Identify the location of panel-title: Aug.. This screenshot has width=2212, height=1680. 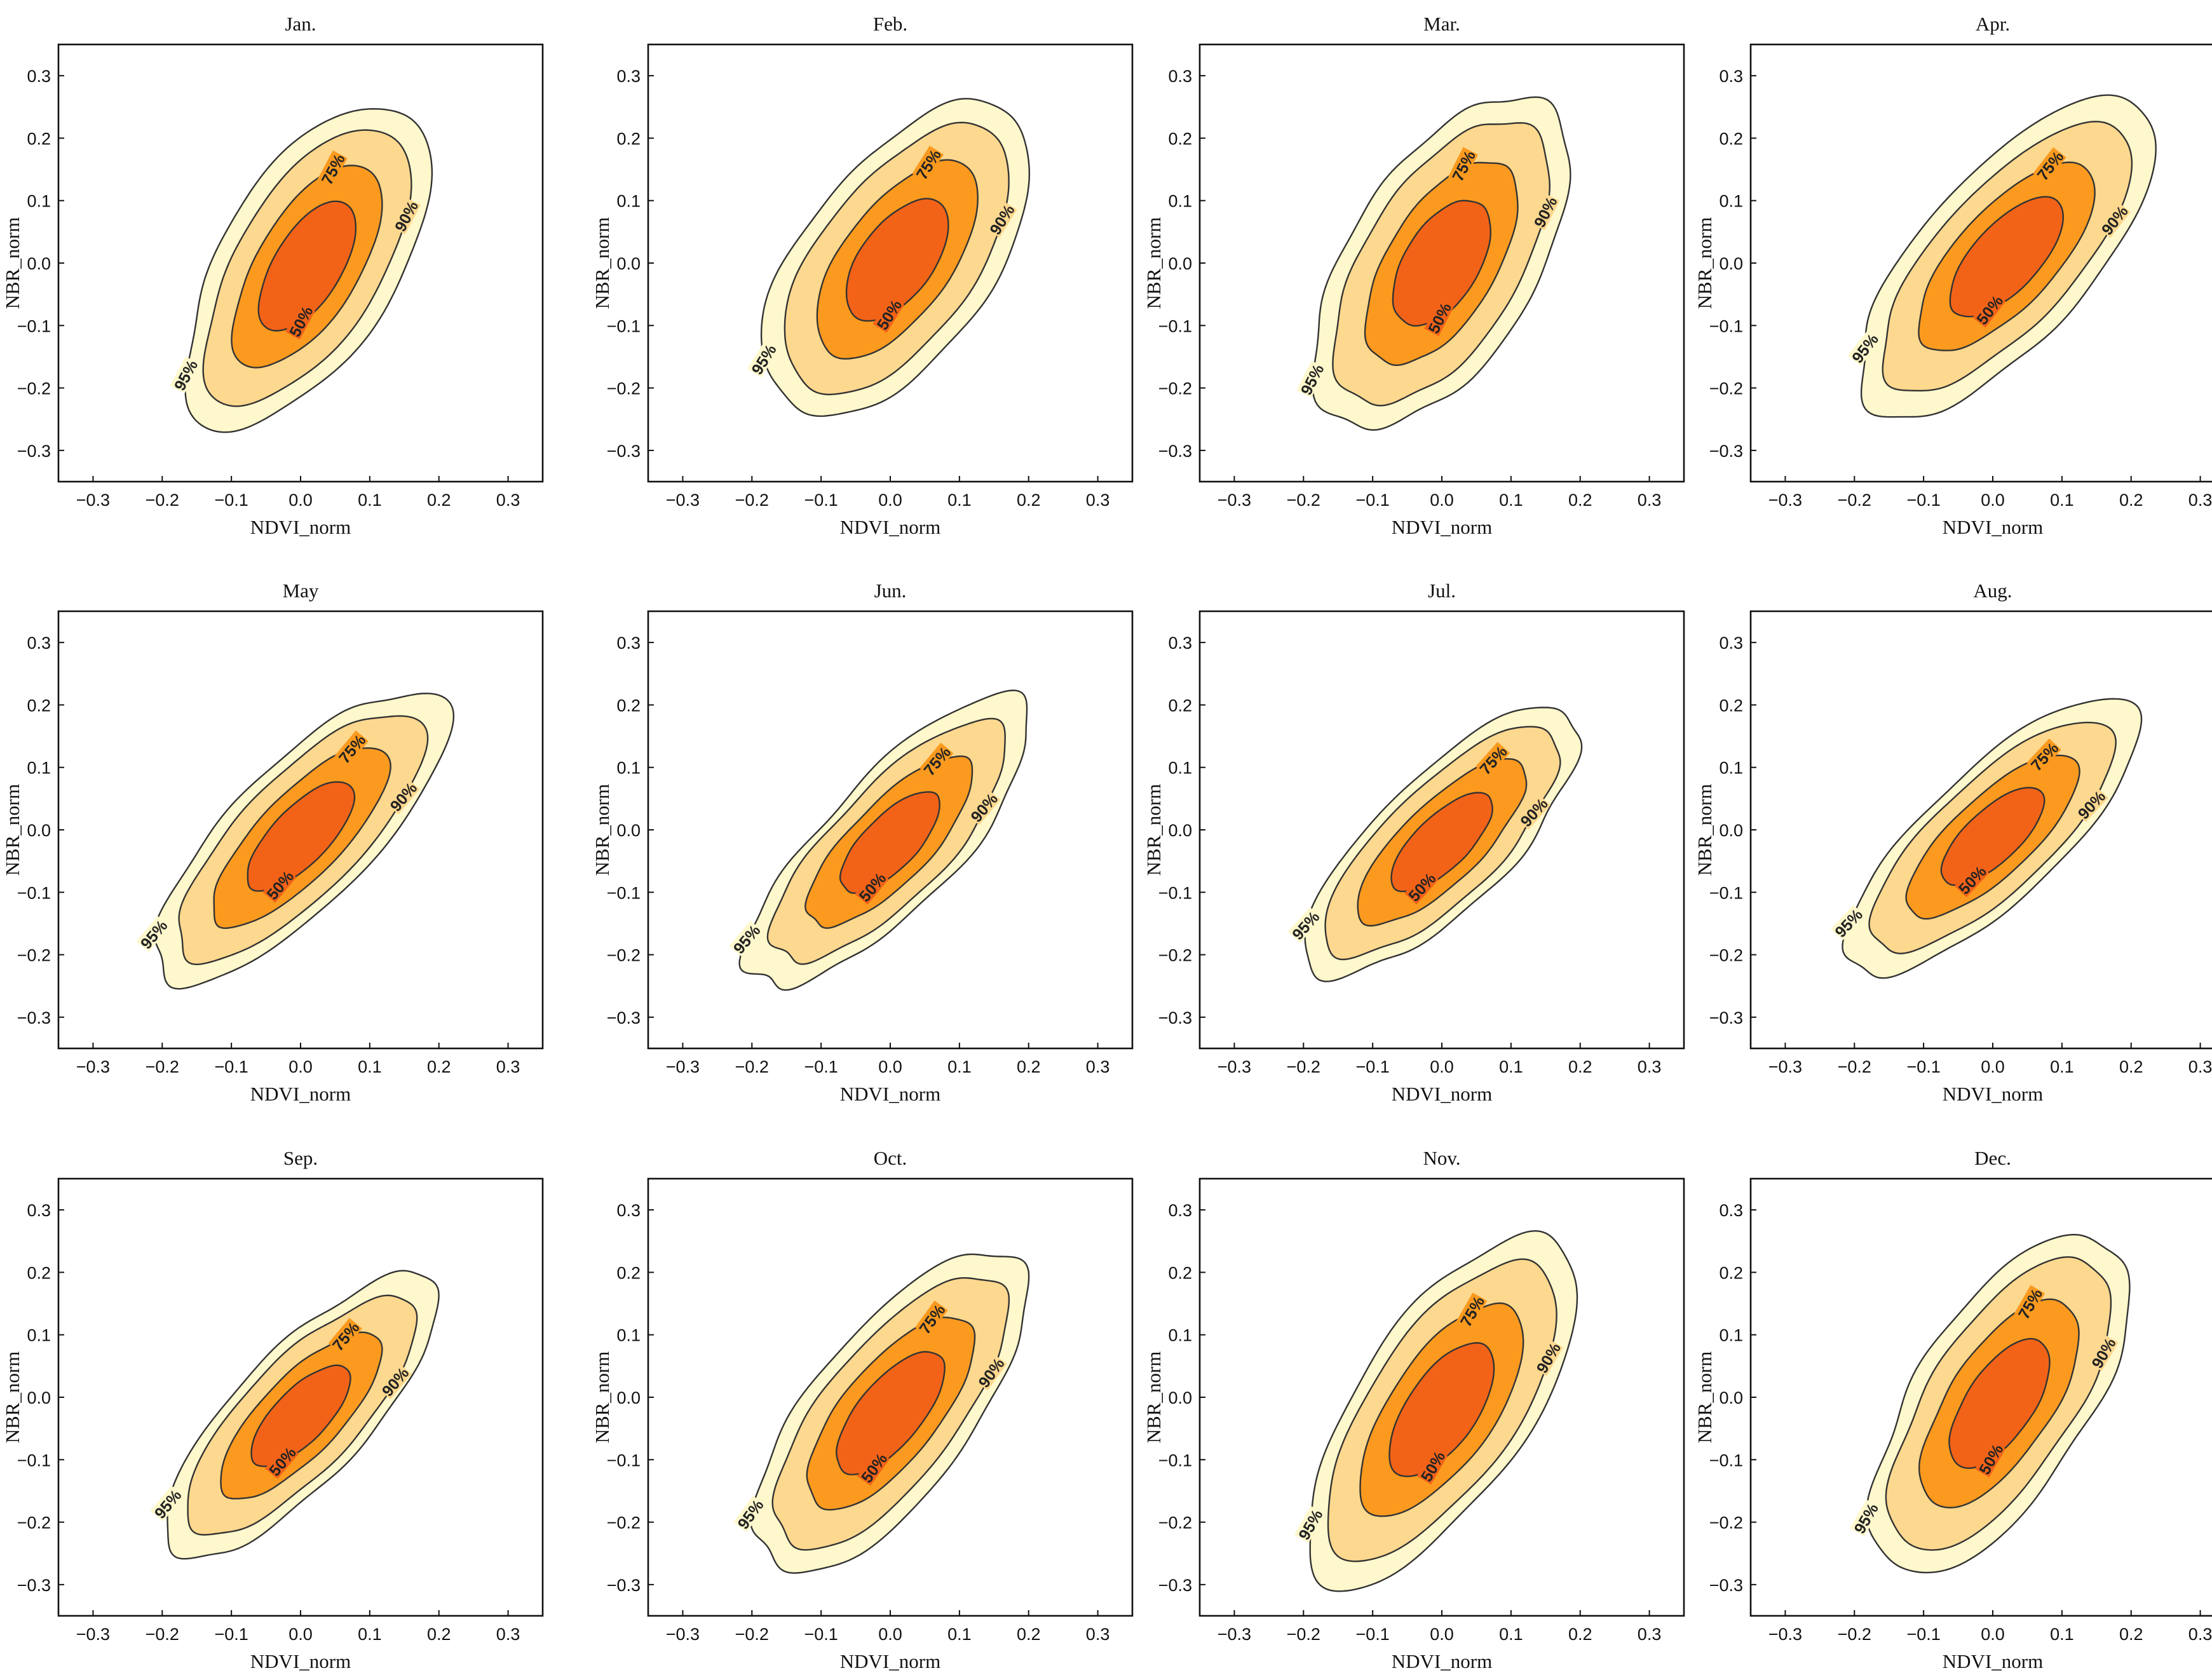
(1992, 590).